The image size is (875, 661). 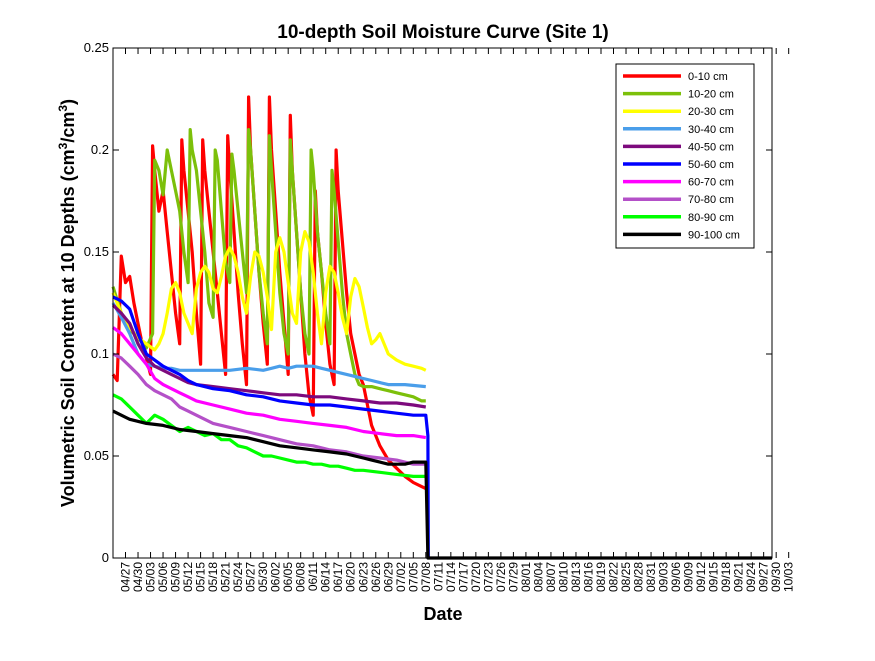 What do you see at coordinates (576, 577) in the screenshot?
I see `x-tick-label-36: 08/13` at bounding box center [576, 577].